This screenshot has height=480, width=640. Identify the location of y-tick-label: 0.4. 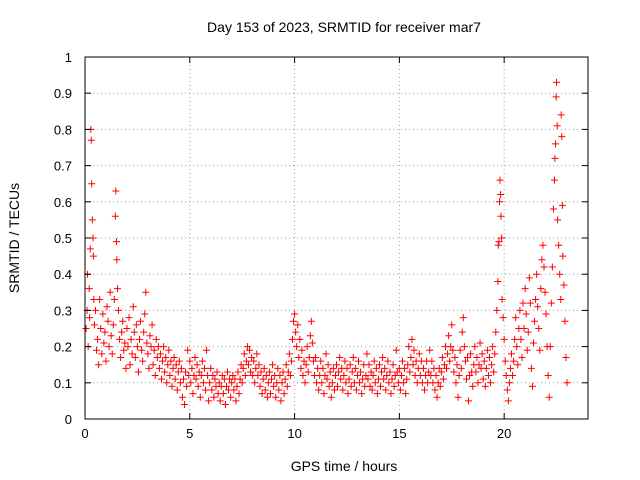
(63, 274).